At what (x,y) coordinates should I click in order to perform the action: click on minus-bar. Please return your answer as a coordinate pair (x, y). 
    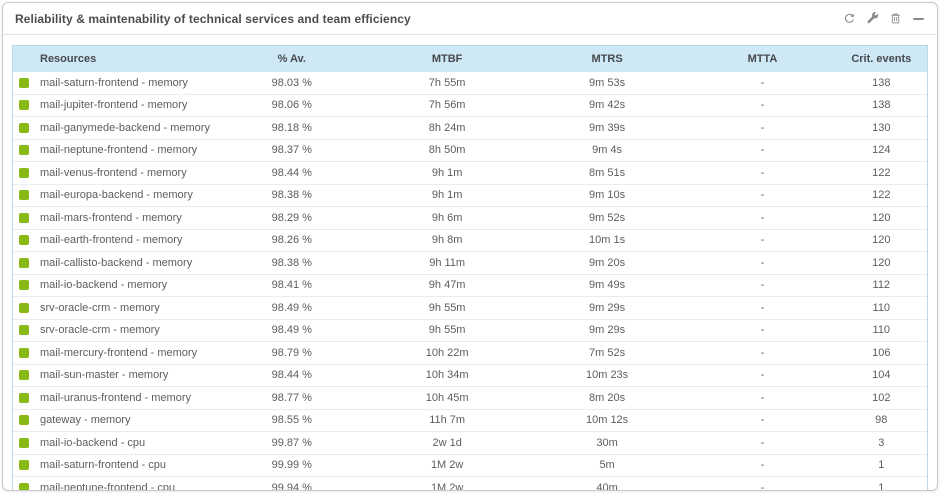
    Looking at the image, I should click on (918, 18).